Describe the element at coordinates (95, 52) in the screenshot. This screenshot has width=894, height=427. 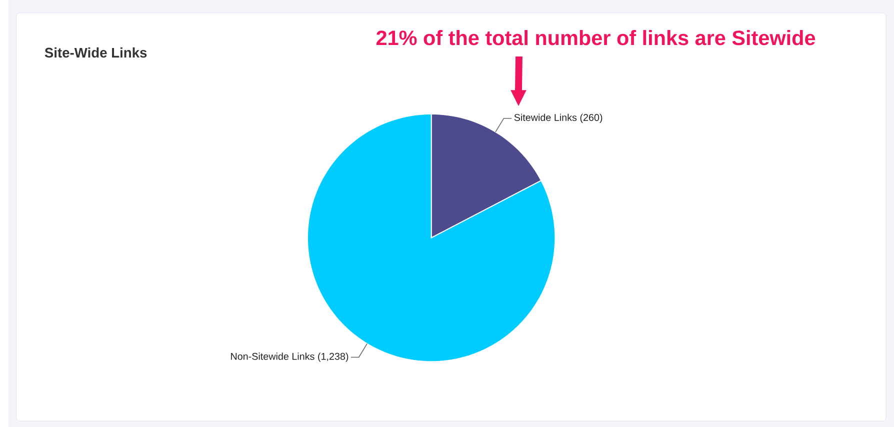
I see `text: Site-Wide Links` at that location.